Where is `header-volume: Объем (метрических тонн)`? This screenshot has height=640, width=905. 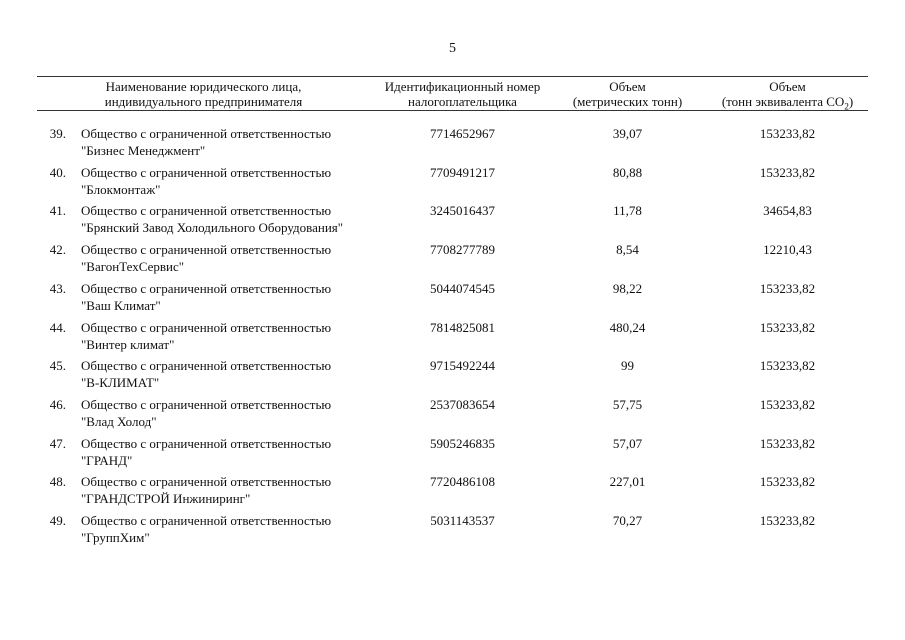
header-volume: Объем (метрических тонн) is located at coordinates (627, 94).